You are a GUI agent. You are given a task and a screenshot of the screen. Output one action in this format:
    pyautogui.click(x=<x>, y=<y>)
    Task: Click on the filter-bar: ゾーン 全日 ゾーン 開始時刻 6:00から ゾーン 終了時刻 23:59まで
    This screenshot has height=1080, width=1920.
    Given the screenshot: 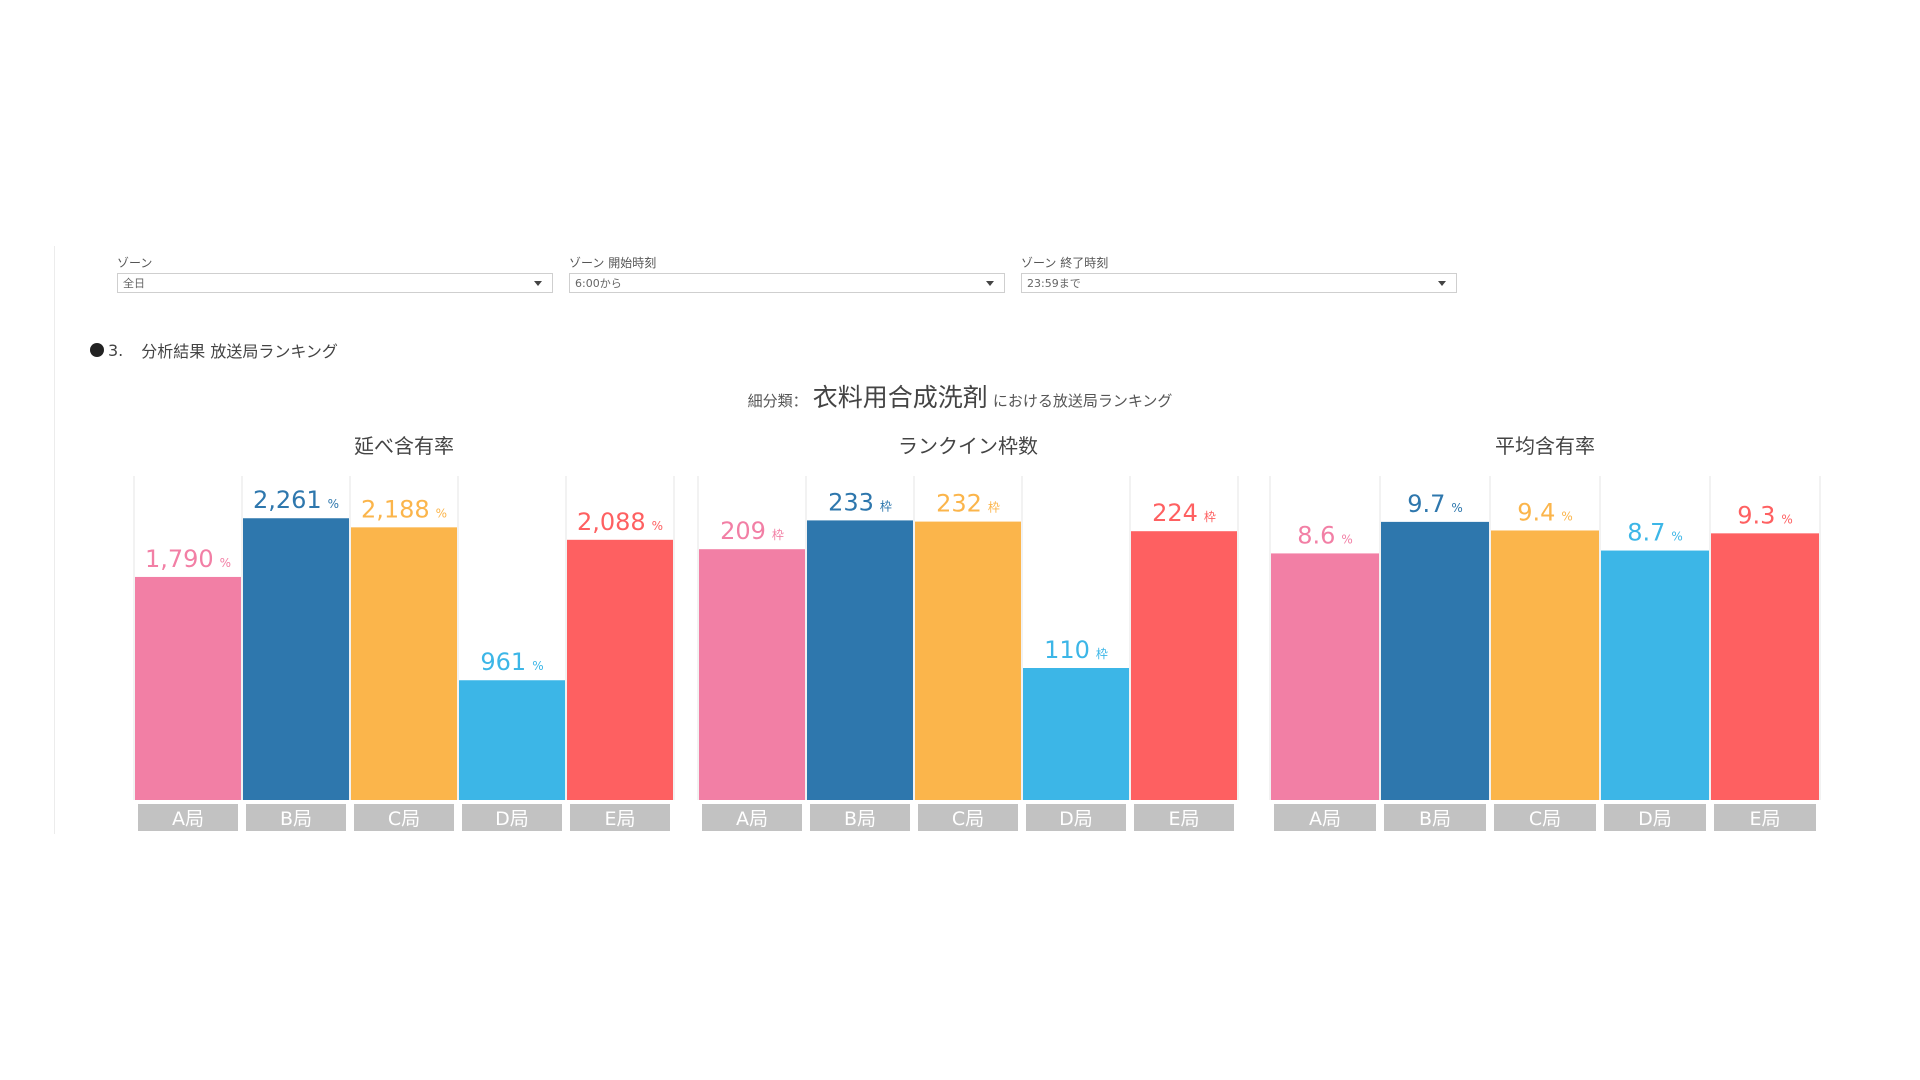 What is the action you would take?
    pyautogui.click(x=787, y=276)
    